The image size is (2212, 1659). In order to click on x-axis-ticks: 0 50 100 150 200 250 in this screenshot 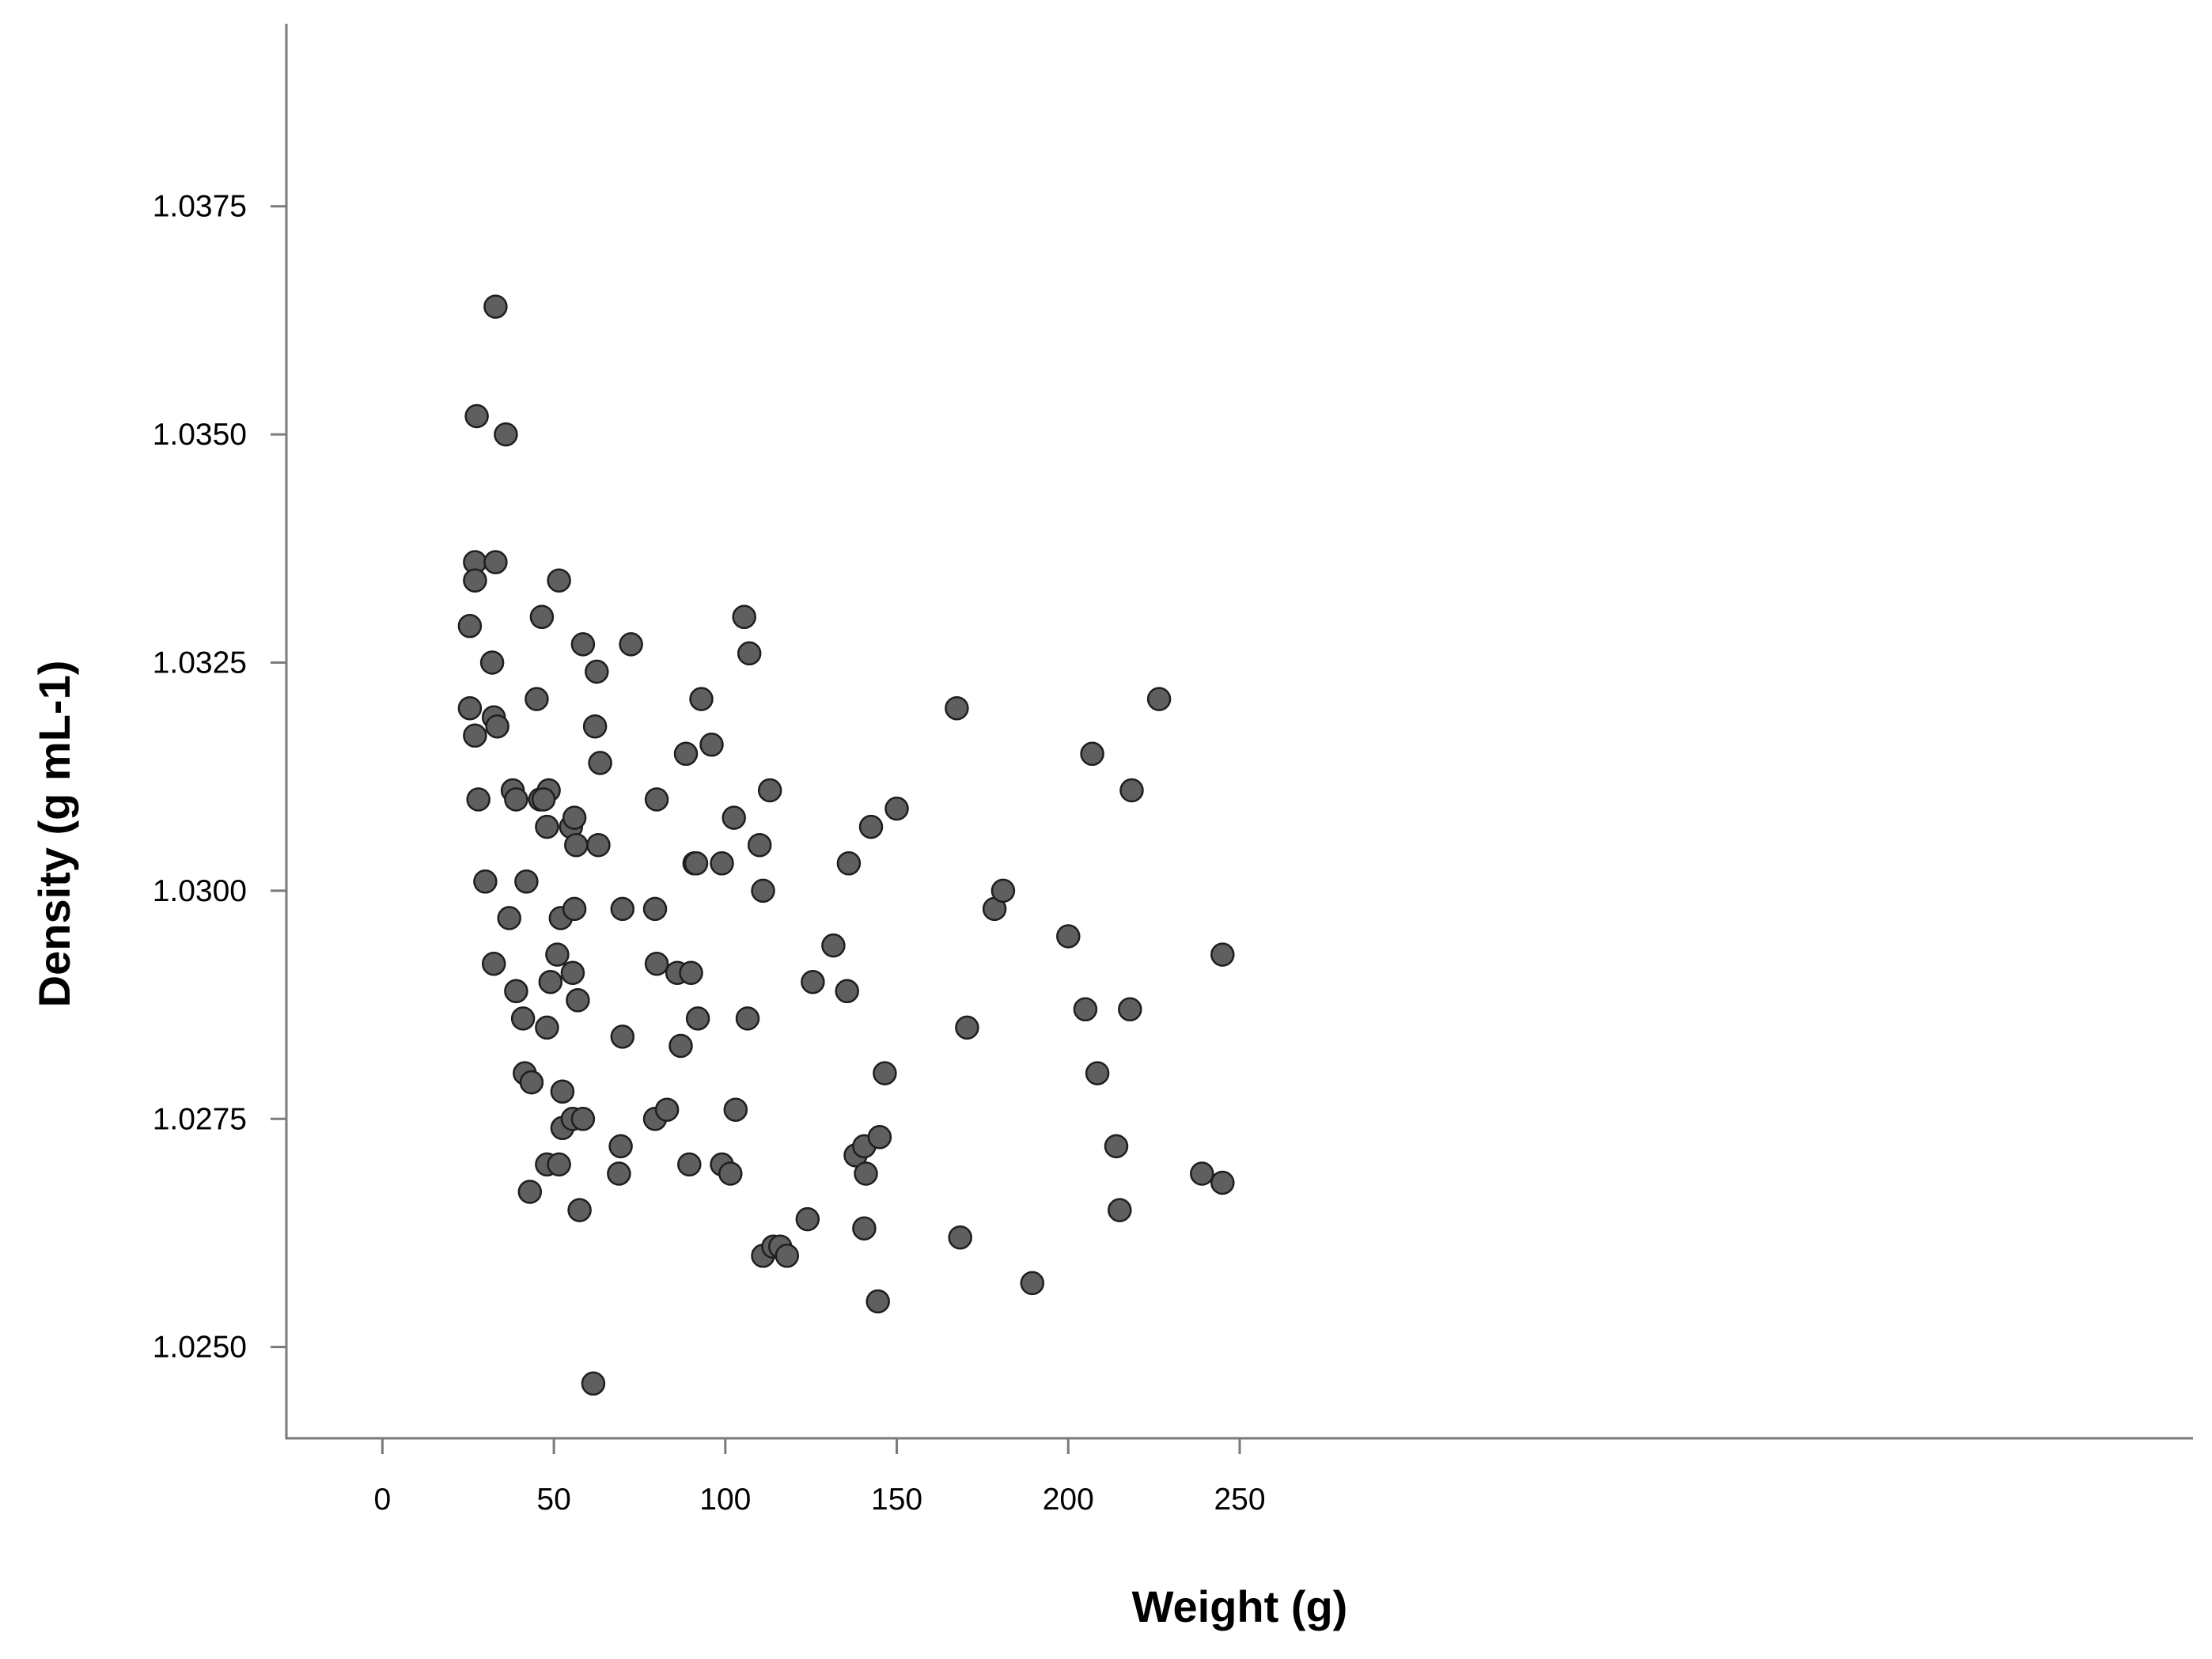, I will do `click(820, 1478)`.